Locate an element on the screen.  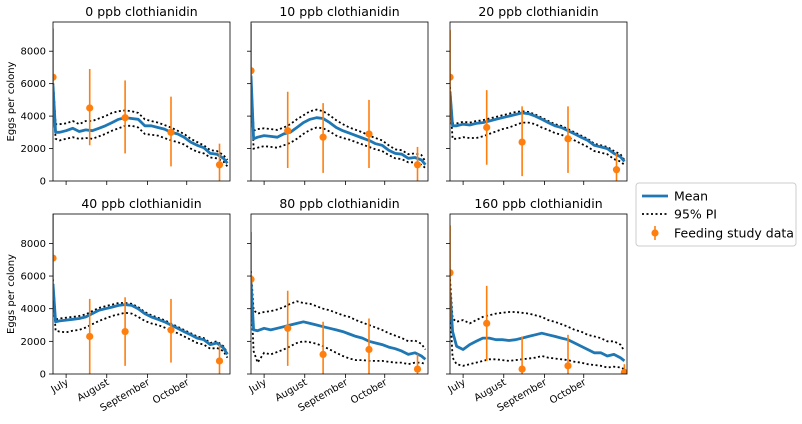
legend-feeding-marker is located at coordinates (655, 233).